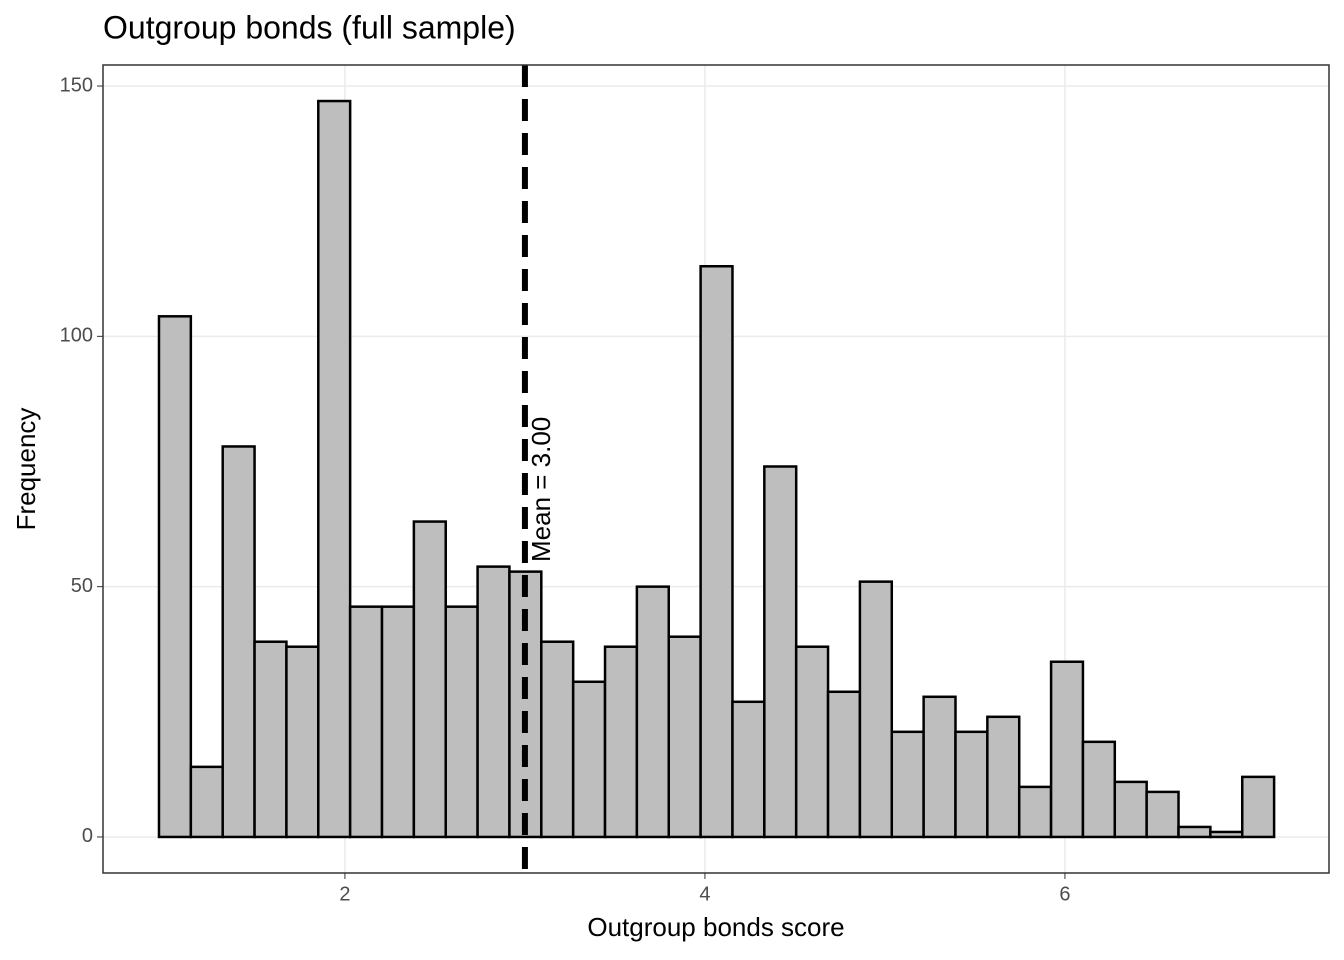 The width and height of the screenshot is (1344, 960). Describe the element at coordinates (704, 894) in the screenshot. I see `x-tick-label: 4` at that location.